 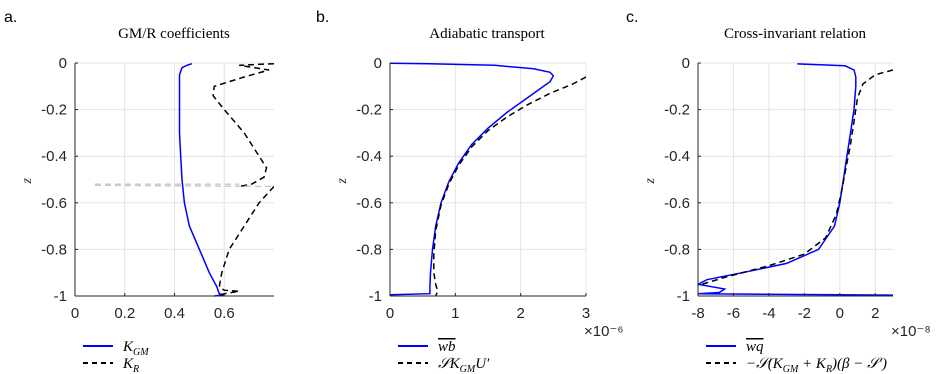 What do you see at coordinates (124, 313) in the screenshot?
I see `x-tick-label: 0.2` at bounding box center [124, 313].